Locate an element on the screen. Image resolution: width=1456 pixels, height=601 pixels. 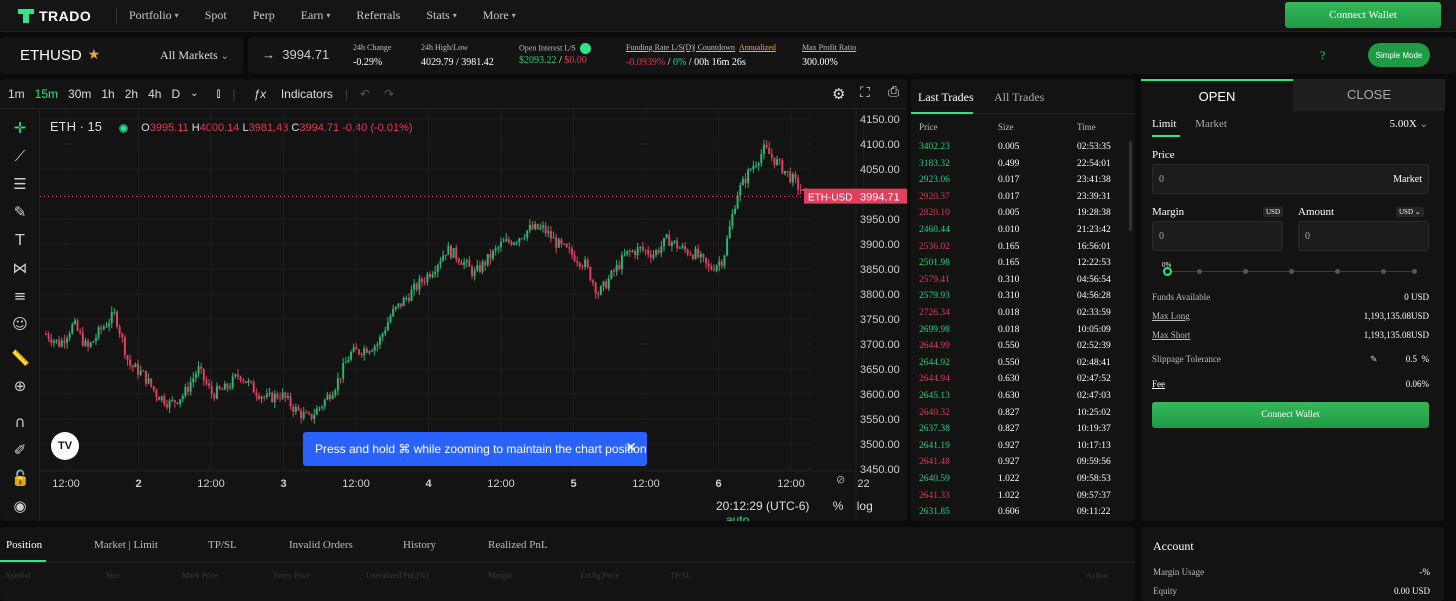
trade-time: 04:56:54 is located at coordinates (1094, 279).